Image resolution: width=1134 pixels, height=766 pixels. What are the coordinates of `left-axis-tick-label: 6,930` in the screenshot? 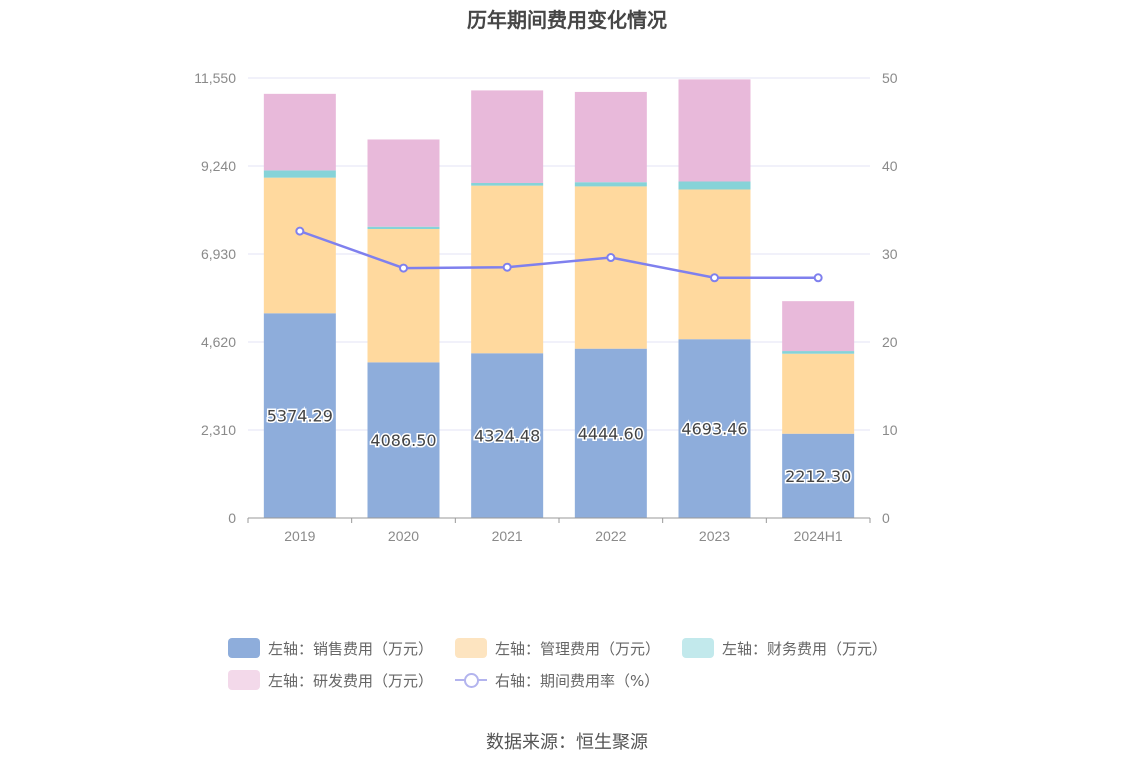 It's located at (218, 254).